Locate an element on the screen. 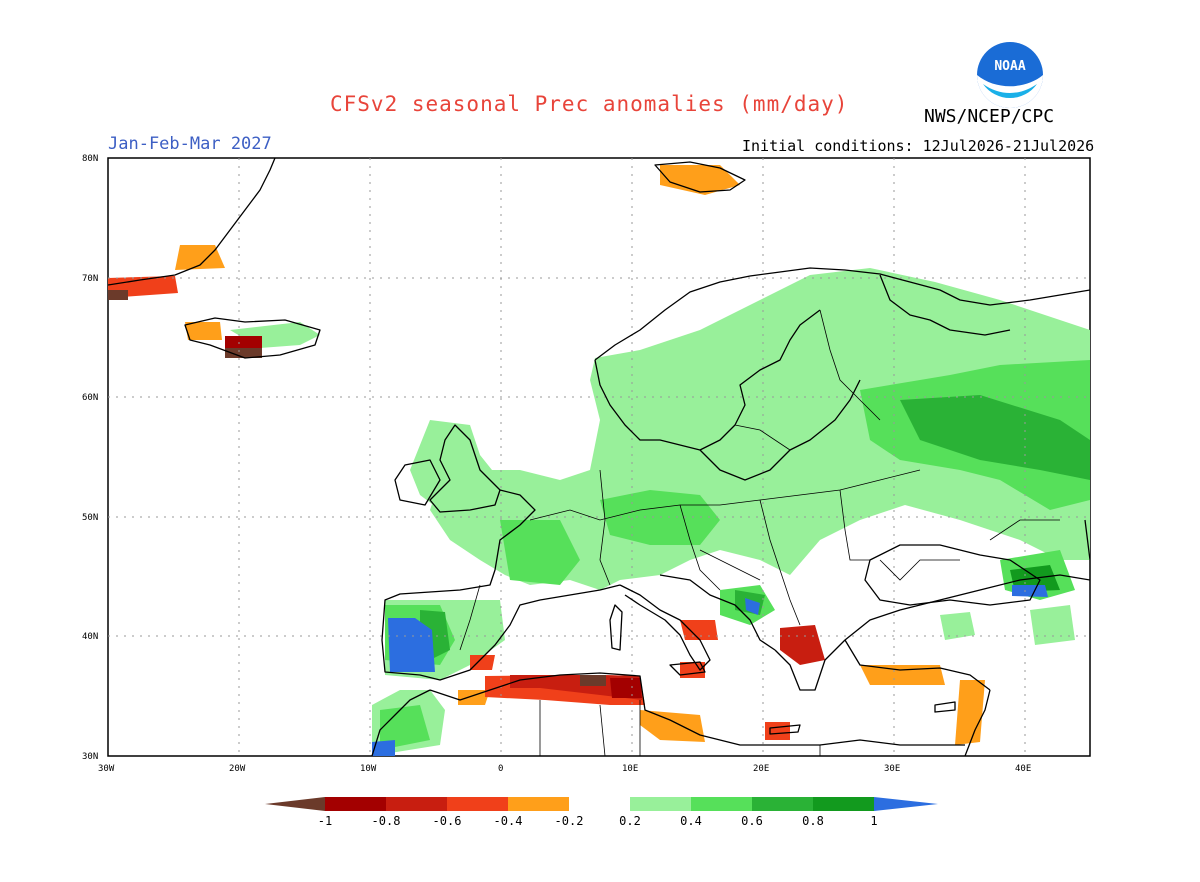 The width and height of the screenshot is (1200, 882). coast-levant is located at coordinates (977, 722).